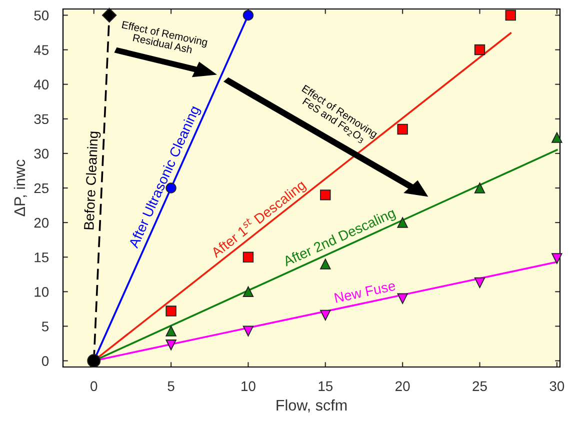  Describe the element at coordinates (479, 386) in the screenshot. I see `x-tick-label: 25` at that location.